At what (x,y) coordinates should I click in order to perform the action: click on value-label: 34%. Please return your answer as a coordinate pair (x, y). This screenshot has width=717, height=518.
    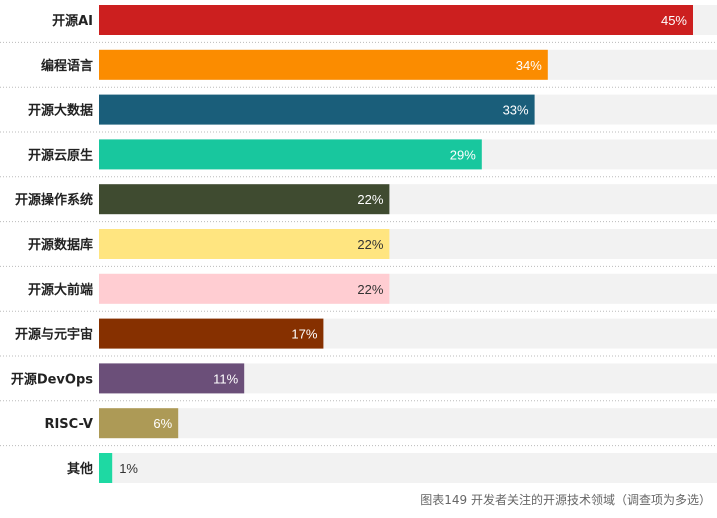
    Looking at the image, I should click on (529, 65).